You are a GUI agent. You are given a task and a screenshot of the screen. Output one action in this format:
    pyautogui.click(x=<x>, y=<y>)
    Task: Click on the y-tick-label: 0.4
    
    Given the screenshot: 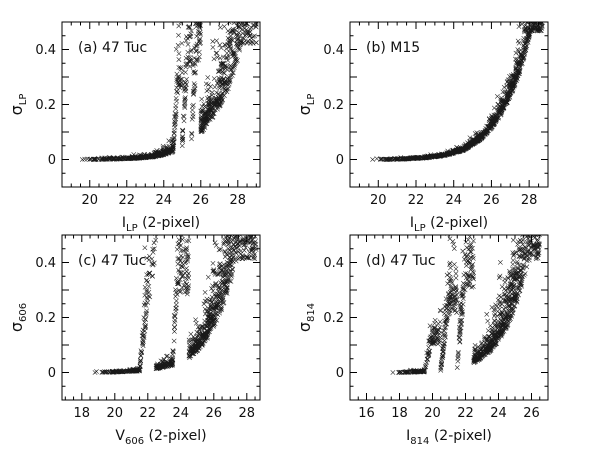 What is the action you would take?
    pyautogui.click(x=333, y=263)
    